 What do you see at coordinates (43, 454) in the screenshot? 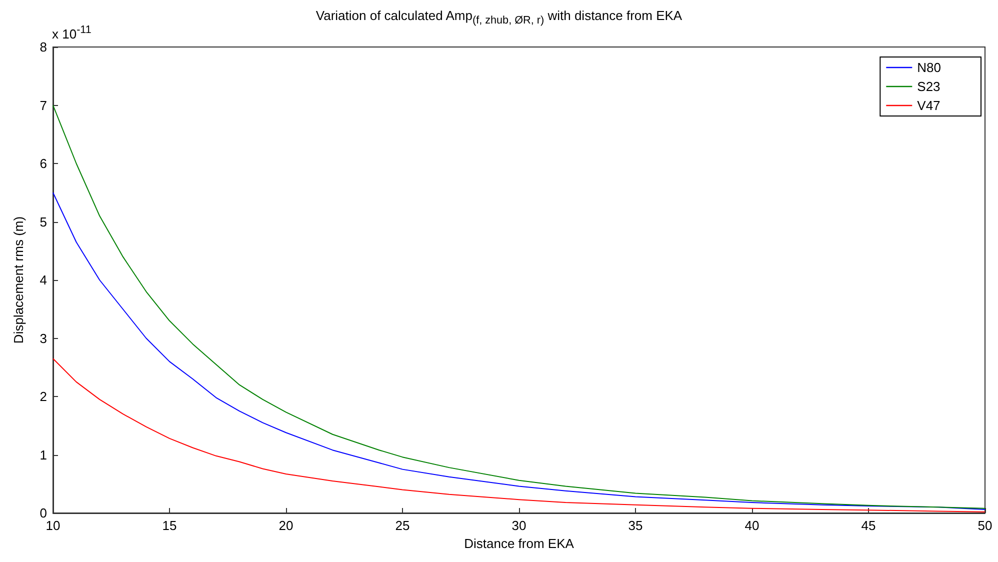
I see `y-tick-label: 1` at bounding box center [43, 454].